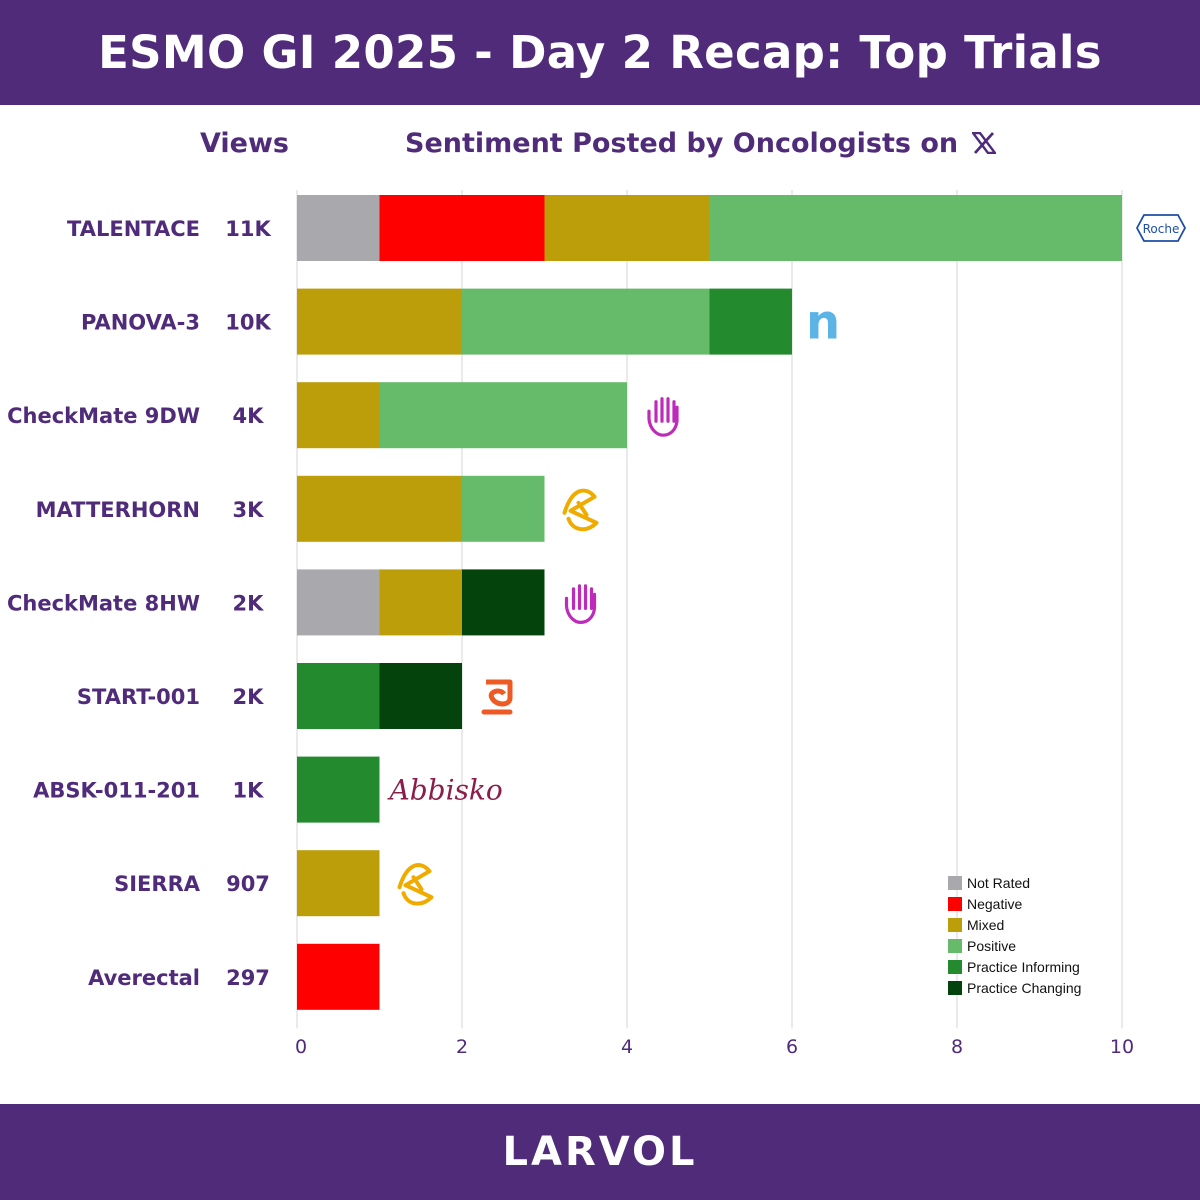  Describe the element at coordinates (1122, 1047) in the screenshot. I see `x-tick-label-10: 10` at that location.